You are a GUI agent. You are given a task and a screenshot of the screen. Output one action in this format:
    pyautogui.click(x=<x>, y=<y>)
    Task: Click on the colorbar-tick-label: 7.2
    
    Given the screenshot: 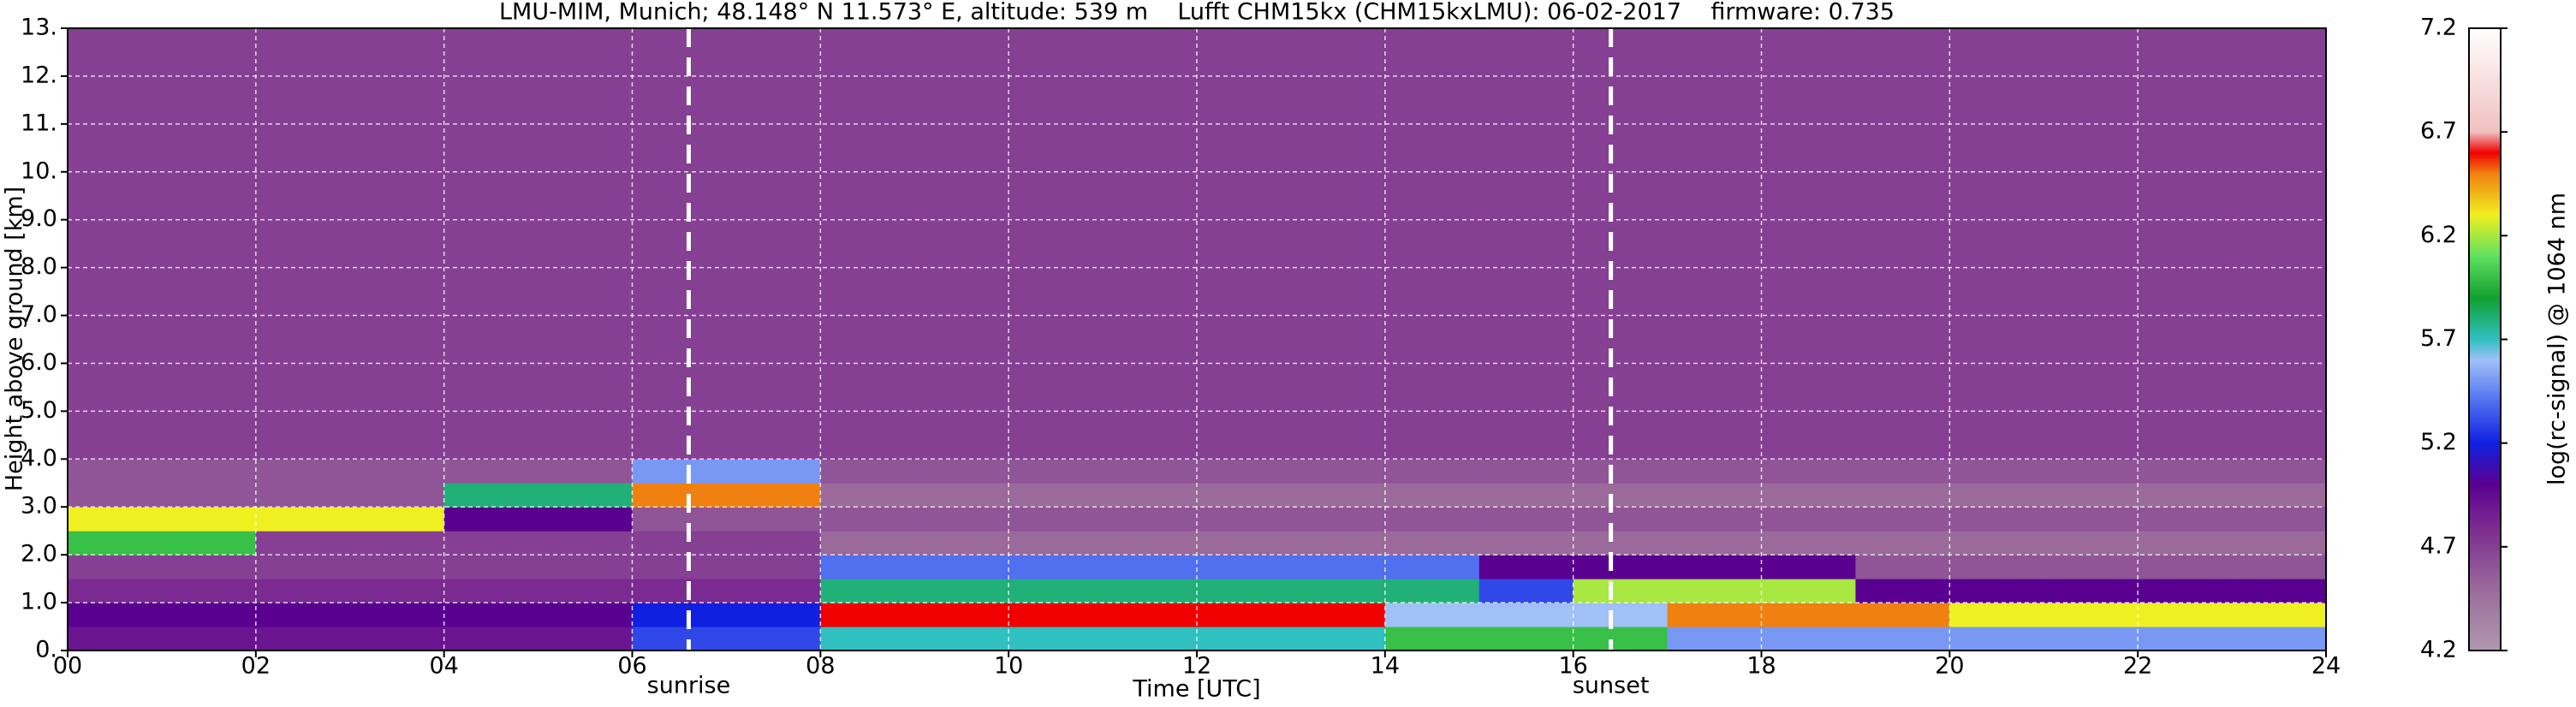 What is the action you would take?
    pyautogui.click(x=2439, y=28)
    